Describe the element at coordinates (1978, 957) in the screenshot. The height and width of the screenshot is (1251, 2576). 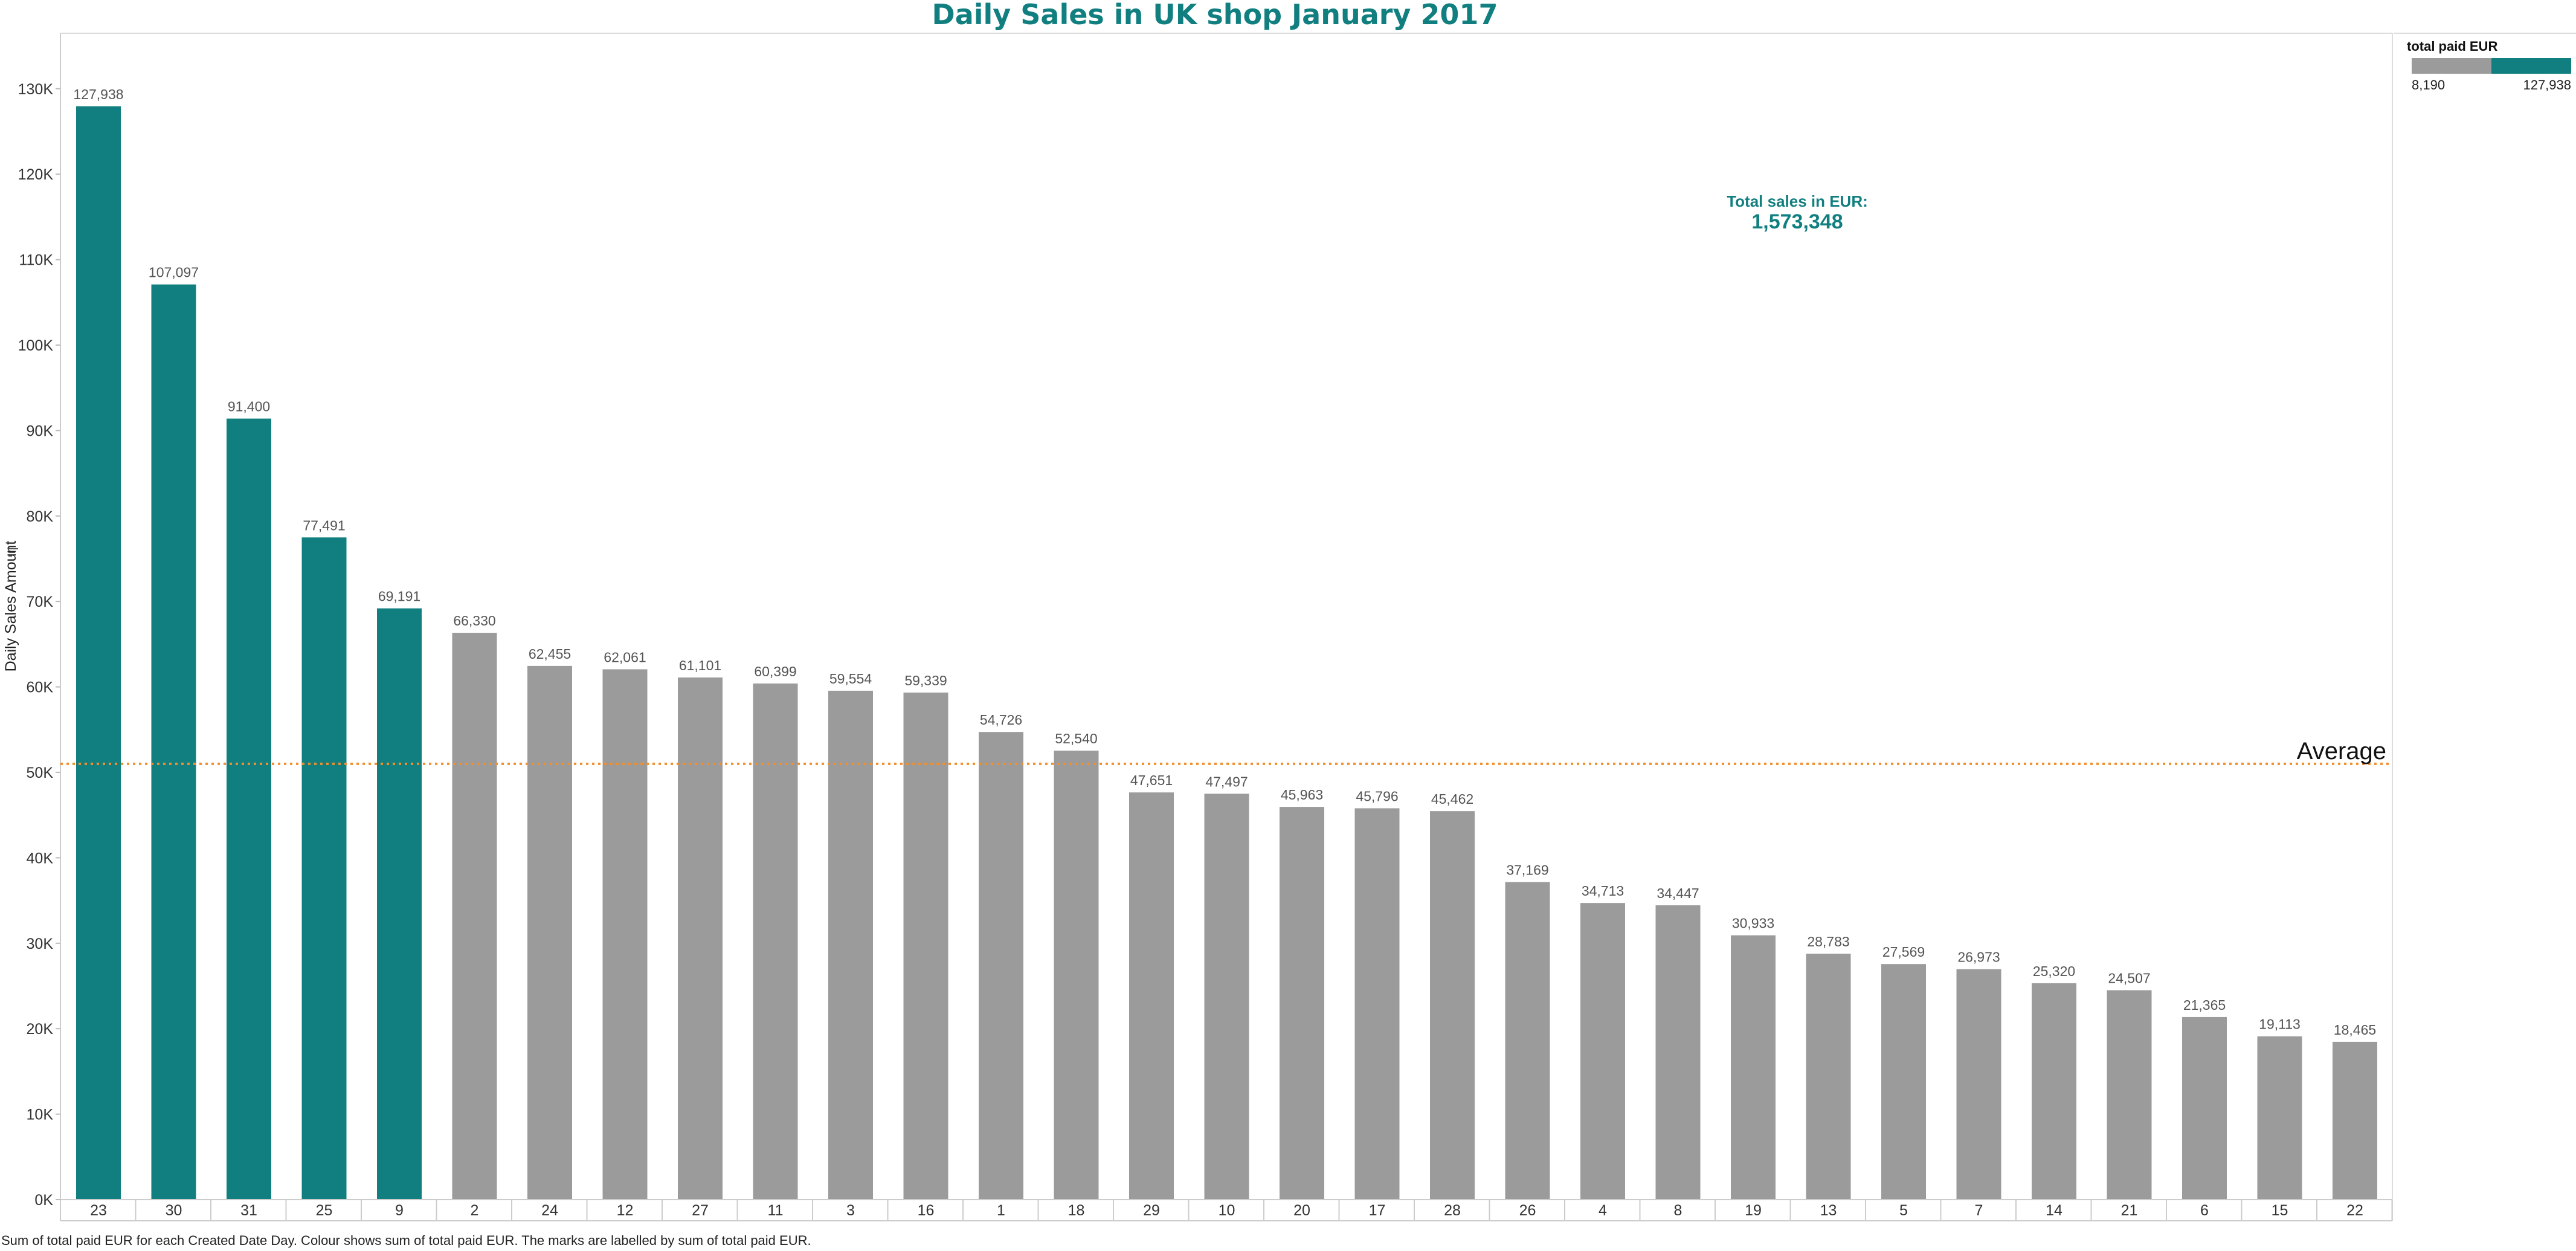
I see `data-label: 26,973` at that location.